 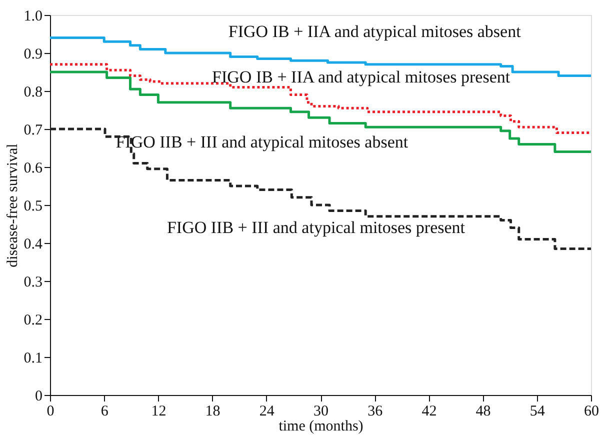 What do you see at coordinates (12, 206) in the screenshot?
I see `y-axis-title: disease-free survival` at bounding box center [12, 206].